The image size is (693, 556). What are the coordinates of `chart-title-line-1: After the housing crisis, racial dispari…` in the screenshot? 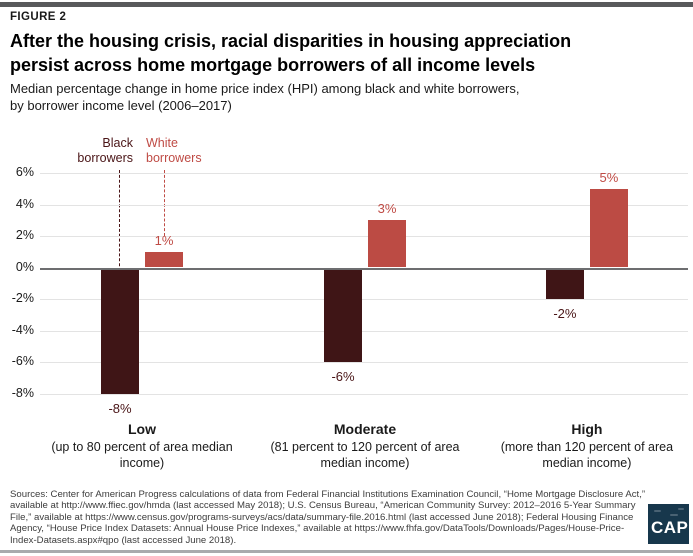 It's located at (291, 41).